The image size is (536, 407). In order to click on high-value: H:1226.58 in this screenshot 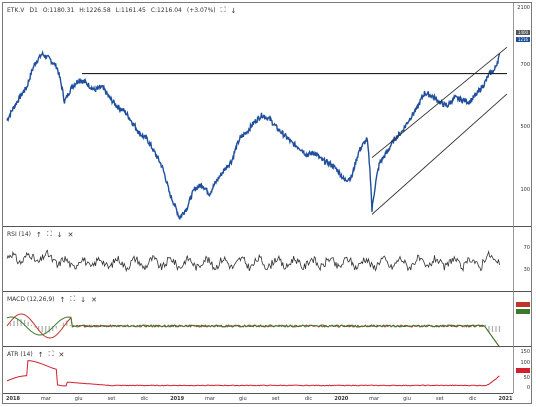, I will do `click(95, 10)`.